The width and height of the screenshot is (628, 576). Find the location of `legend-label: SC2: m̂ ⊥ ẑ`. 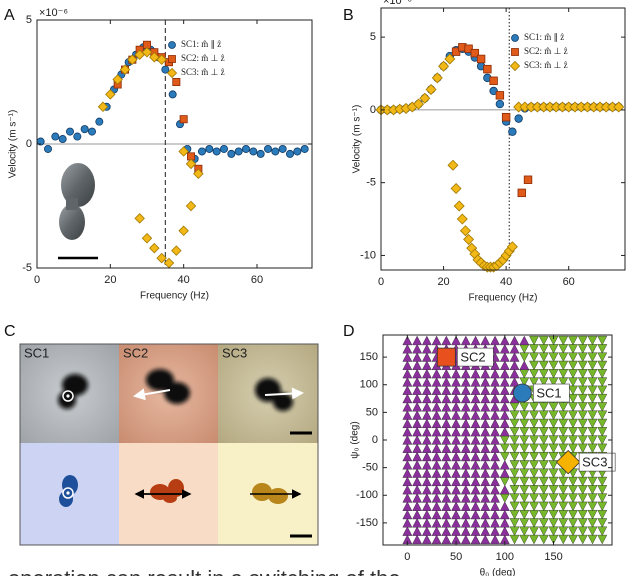

legend-label: SC2: m̂ ⊥ ẑ is located at coordinates (546, 51).